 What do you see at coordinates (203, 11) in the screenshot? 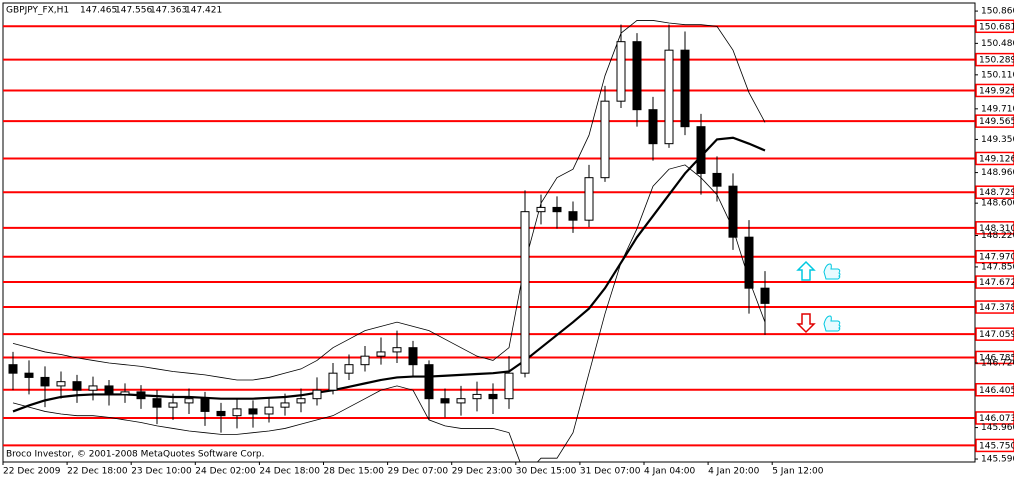
I see `quote-close: 147.421` at bounding box center [203, 11].